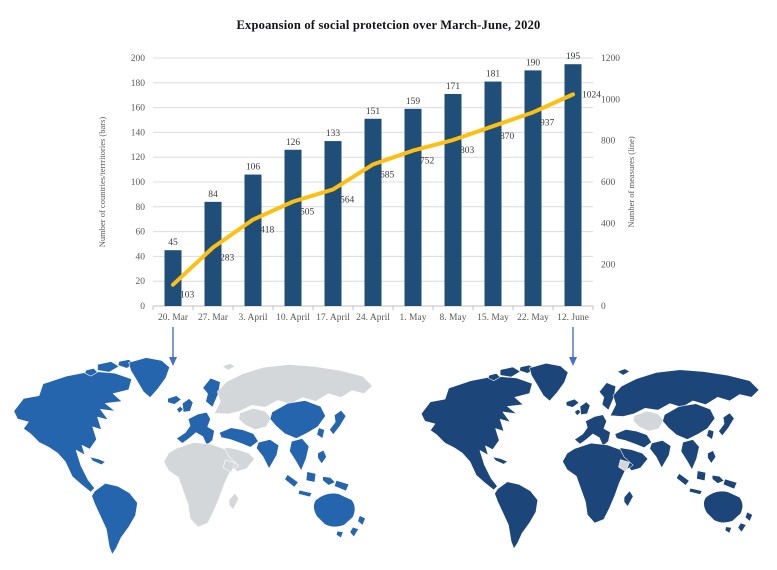  I want to click on bar-value-label: 126, so click(293, 143).